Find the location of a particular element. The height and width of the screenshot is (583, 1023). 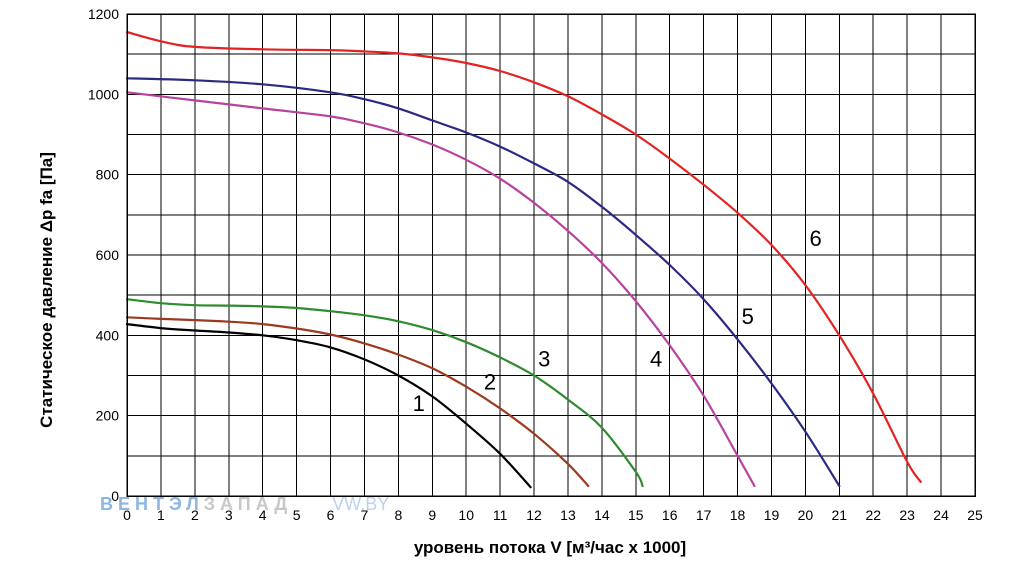

x-tick-label: 19 is located at coordinates (772, 515).